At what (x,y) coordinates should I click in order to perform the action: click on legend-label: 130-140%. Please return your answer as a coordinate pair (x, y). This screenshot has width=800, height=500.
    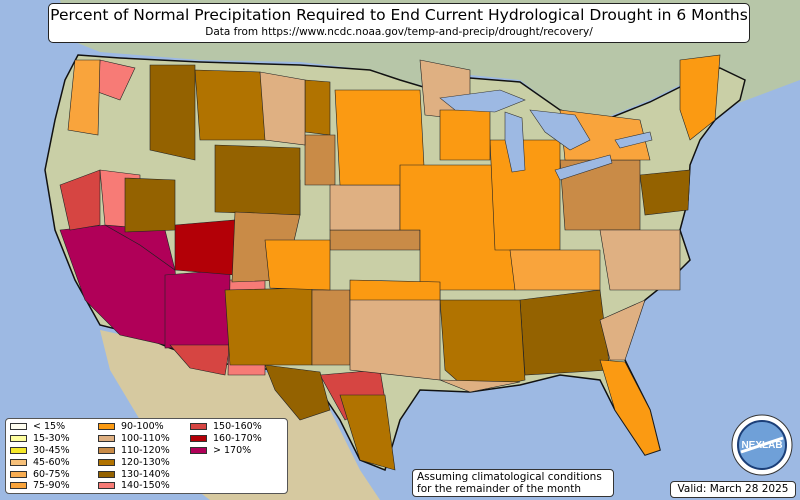
    Looking at the image, I should click on (145, 474).